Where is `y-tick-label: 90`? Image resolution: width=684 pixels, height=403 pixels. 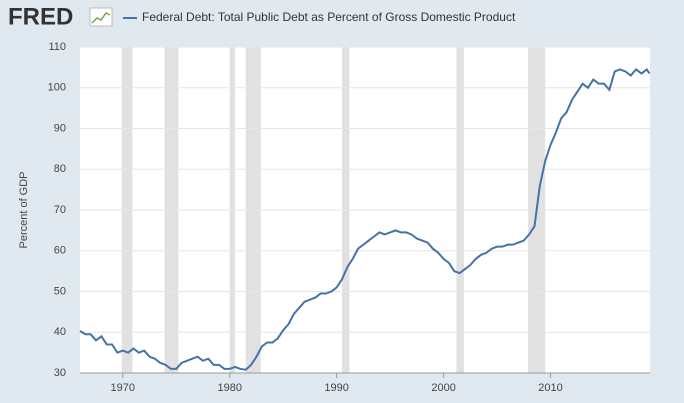 y-tick-label: 90 is located at coordinates (60, 128).